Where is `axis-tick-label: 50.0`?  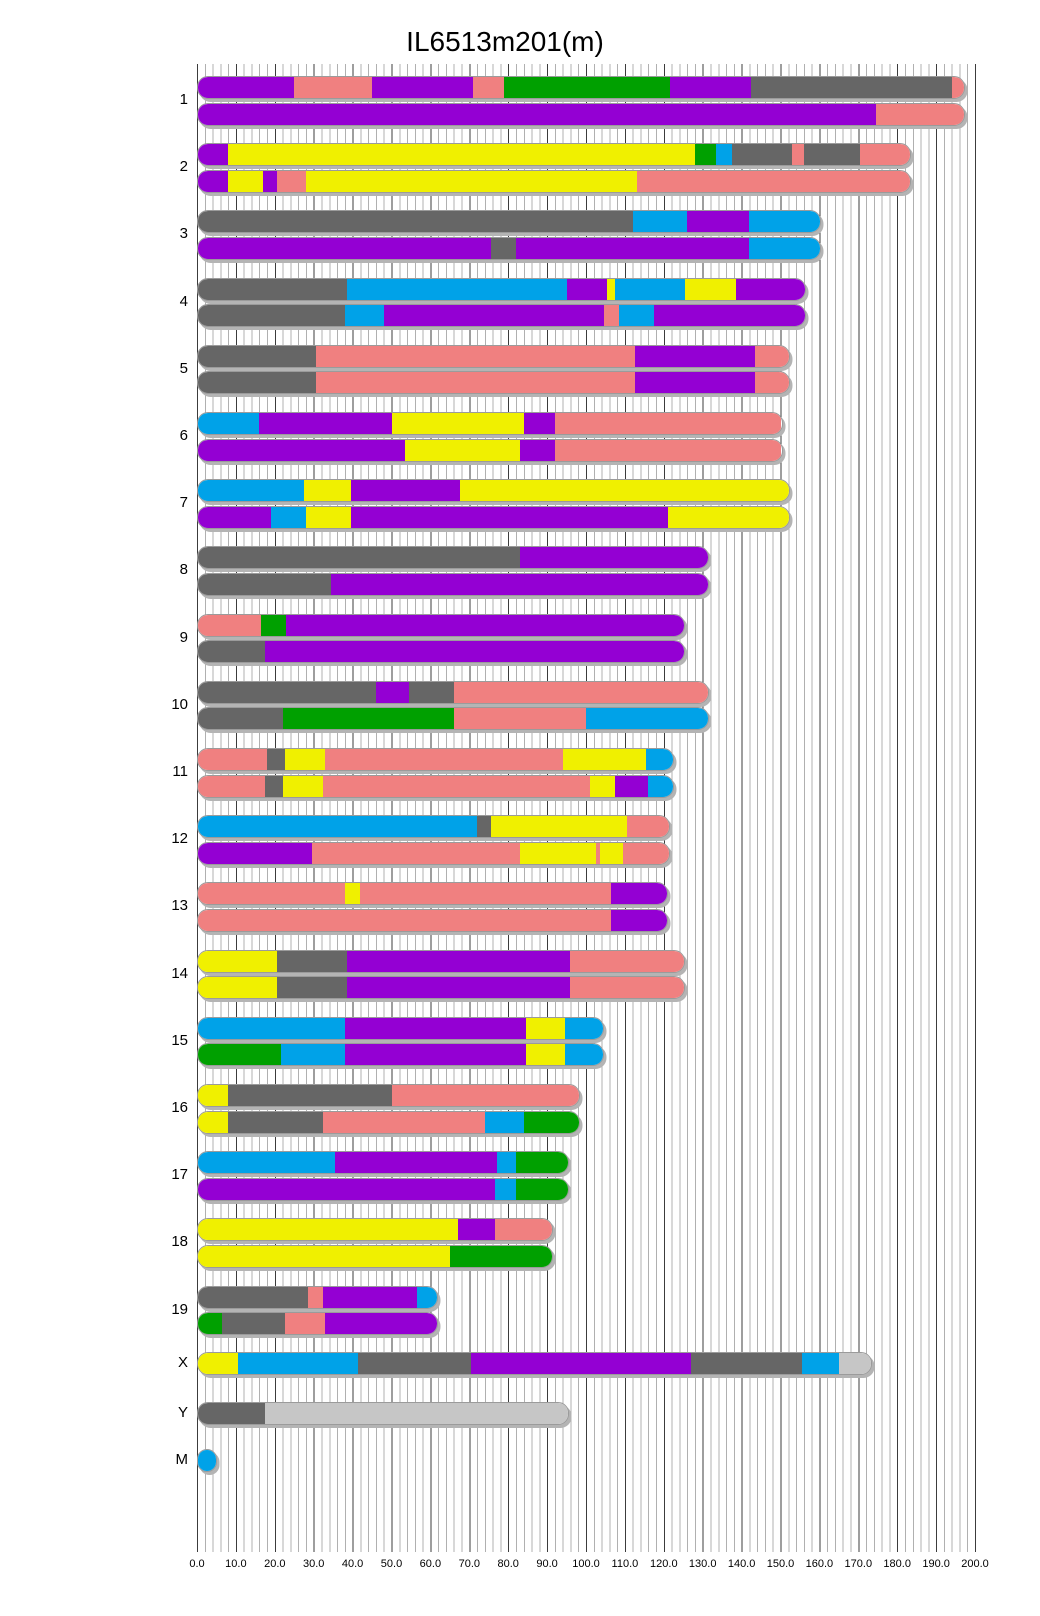
axis-tick-label: 50.0 is located at coordinates (391, 1564).